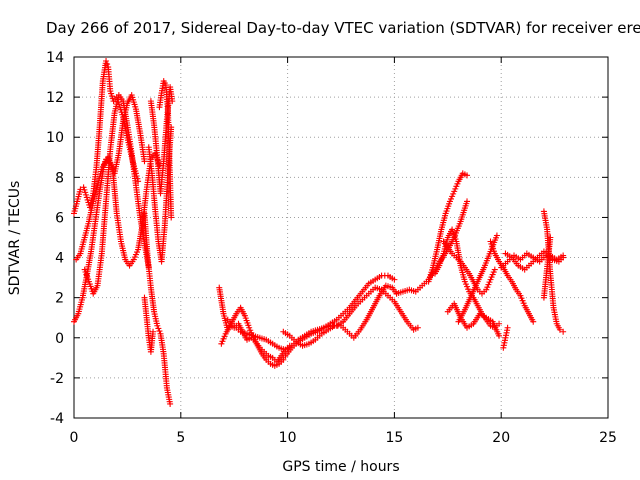  What do you see at coordinates (501, 438) in the screenshot?
I see `x-tick-label: 20` at bounding box center [501, 438].